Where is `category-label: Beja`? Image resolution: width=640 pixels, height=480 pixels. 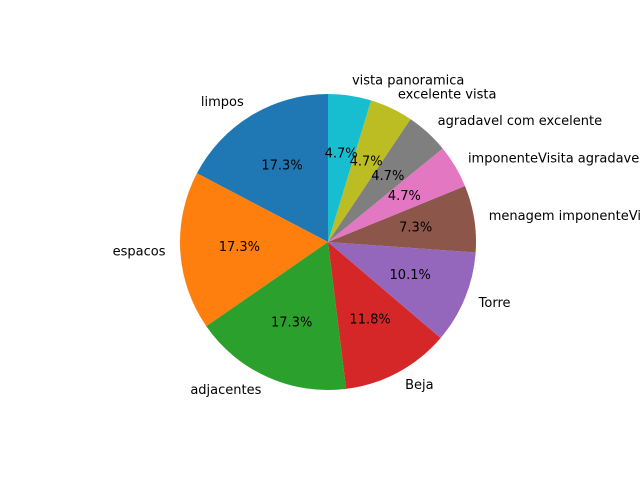 category-label: Beja is located at coordinates (419, 385).